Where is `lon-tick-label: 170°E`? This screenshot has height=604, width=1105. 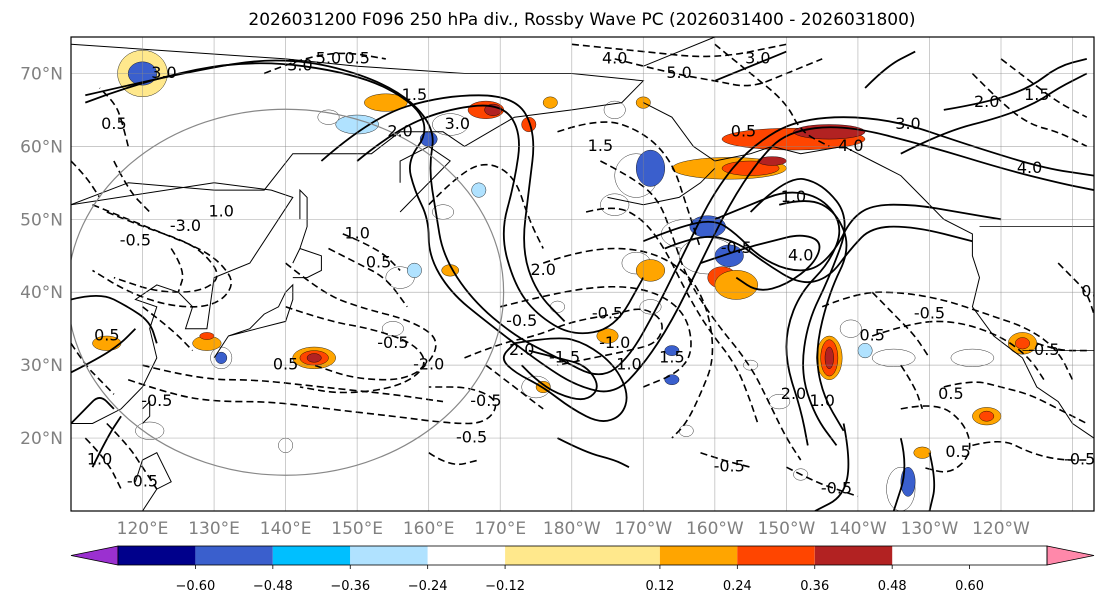
lon-tick-label: 170°E is located at coordinates (500, 529).